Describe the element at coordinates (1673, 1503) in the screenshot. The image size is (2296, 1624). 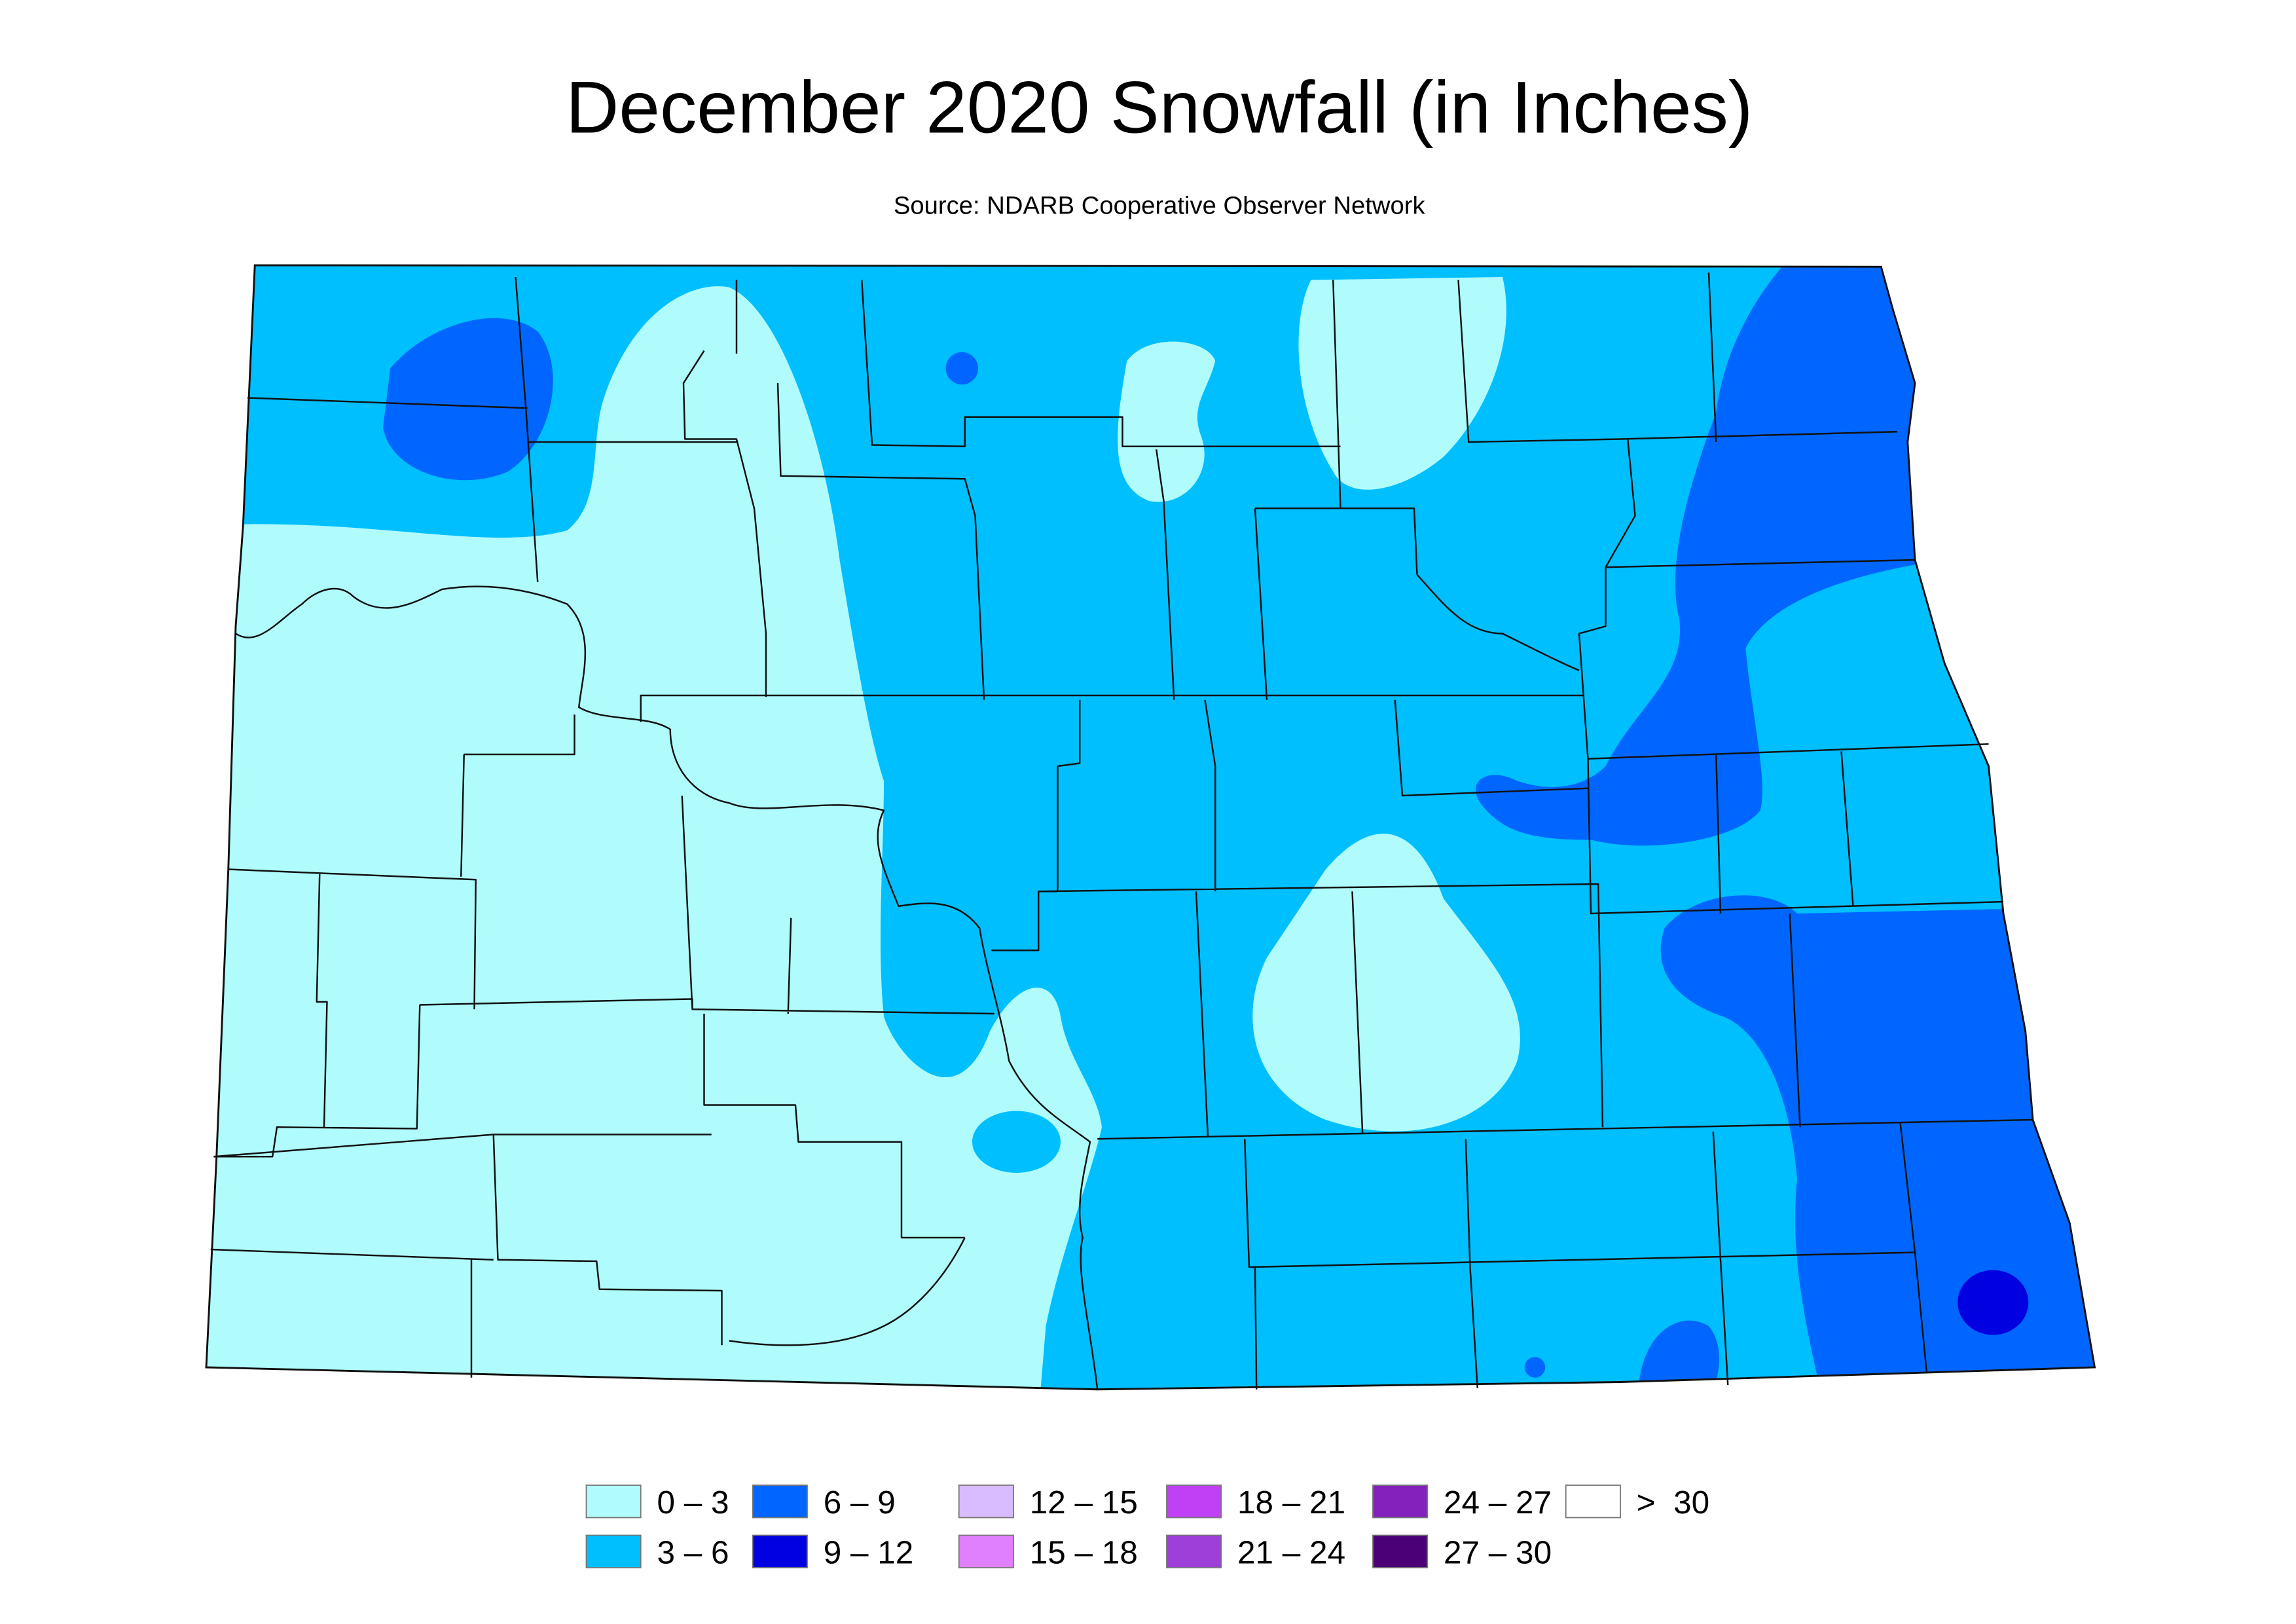
I see `legend-label: > 30` at that location.